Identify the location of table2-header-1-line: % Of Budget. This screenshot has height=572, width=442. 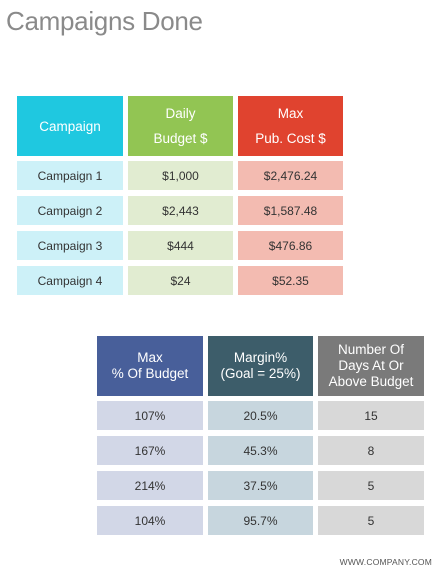
(150, 373).